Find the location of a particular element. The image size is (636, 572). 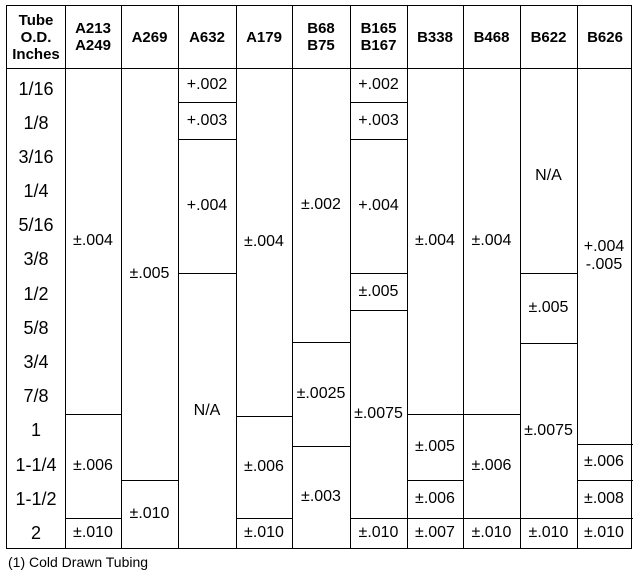

header-a179: A179 is located at coordinates (264, 37).